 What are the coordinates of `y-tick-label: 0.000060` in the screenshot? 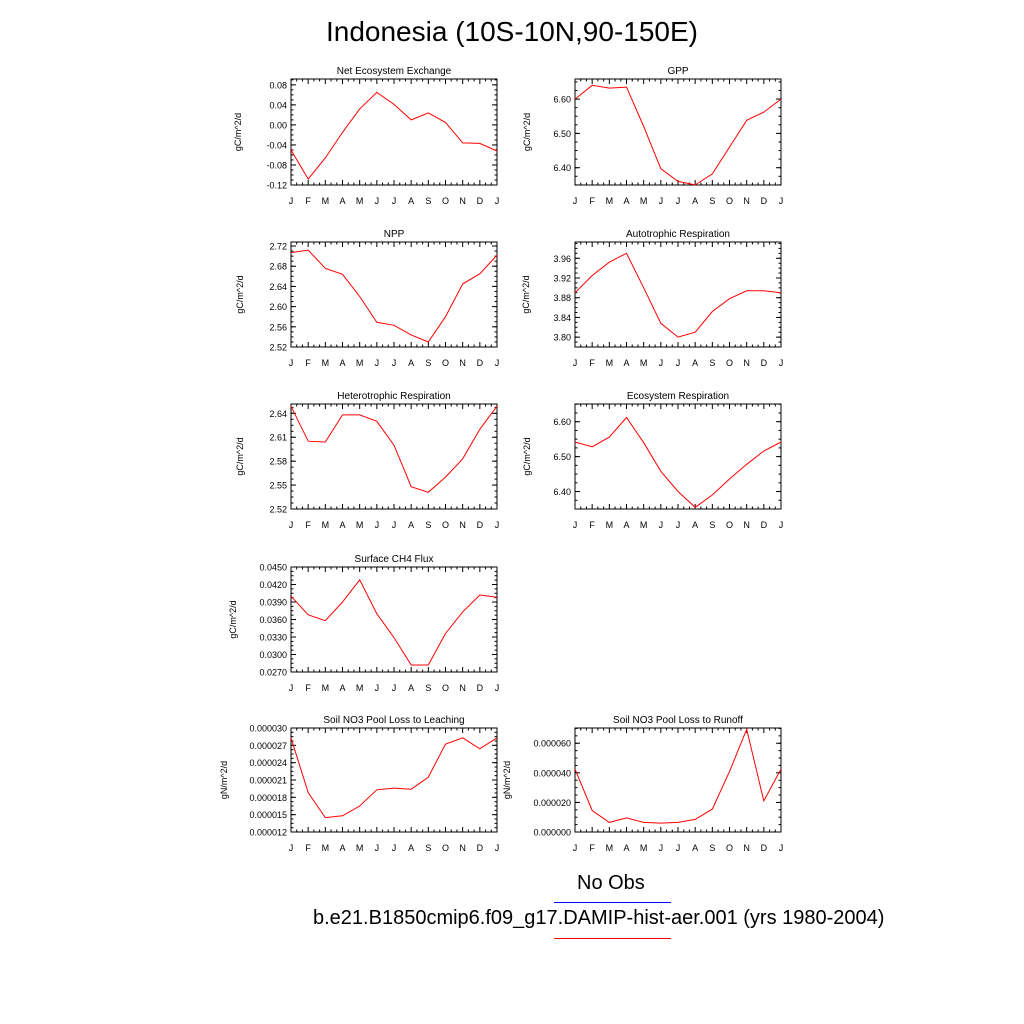 It's located at (552, 744).